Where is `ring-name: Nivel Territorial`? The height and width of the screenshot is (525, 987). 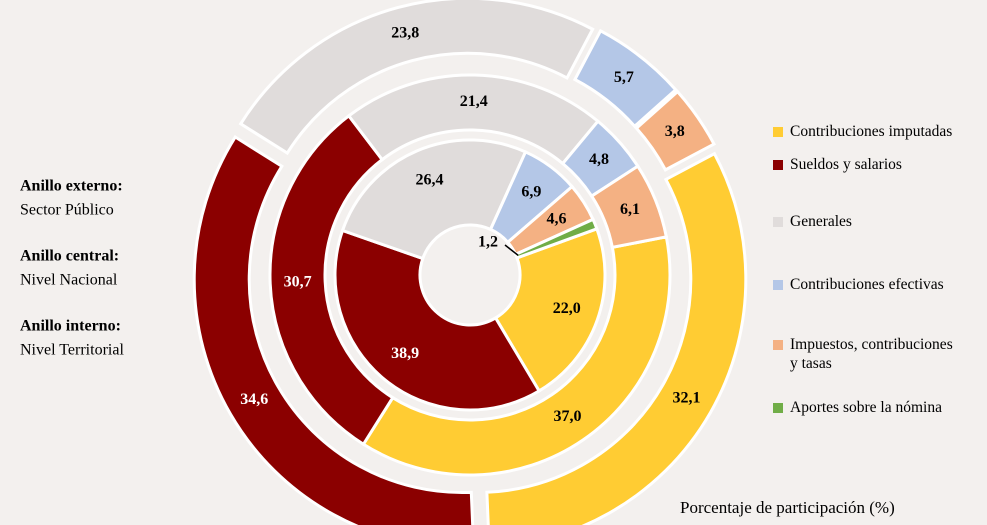
ring-name: Nivel Territorial is located at coordinates (72, 350).